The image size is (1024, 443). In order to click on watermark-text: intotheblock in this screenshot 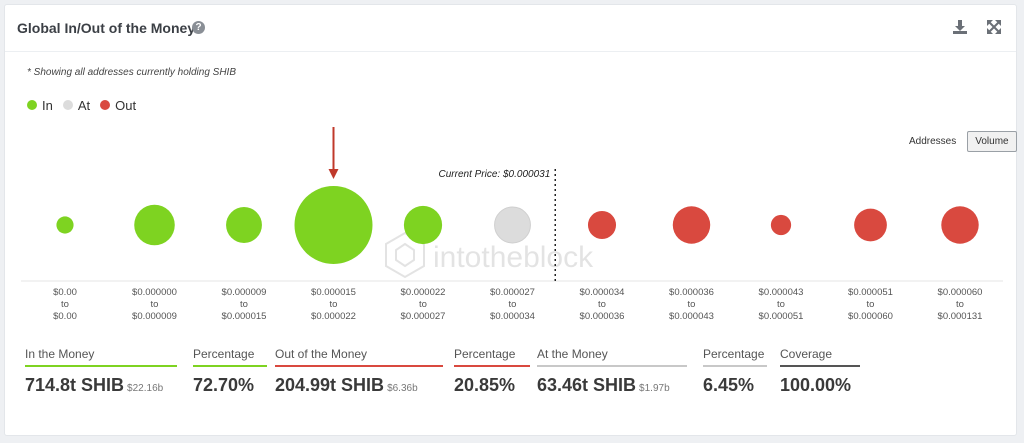, I will do `click(513, 257)`.